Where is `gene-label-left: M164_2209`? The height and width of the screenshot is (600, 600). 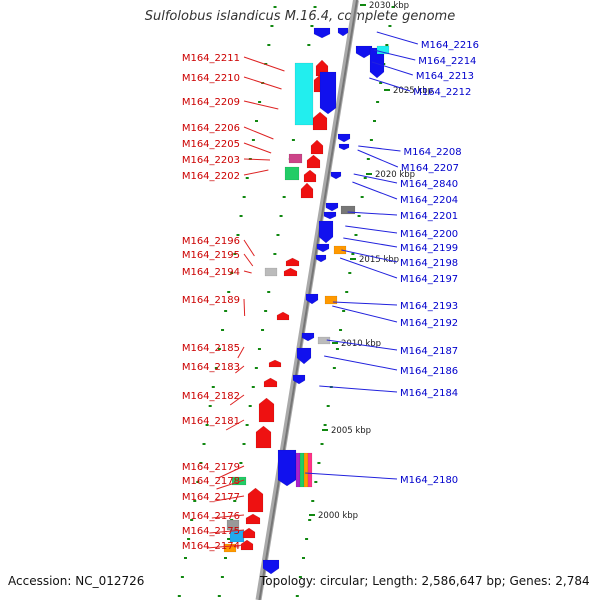 gene-label-left: M164_2209 is located at coordinates (211, 102).